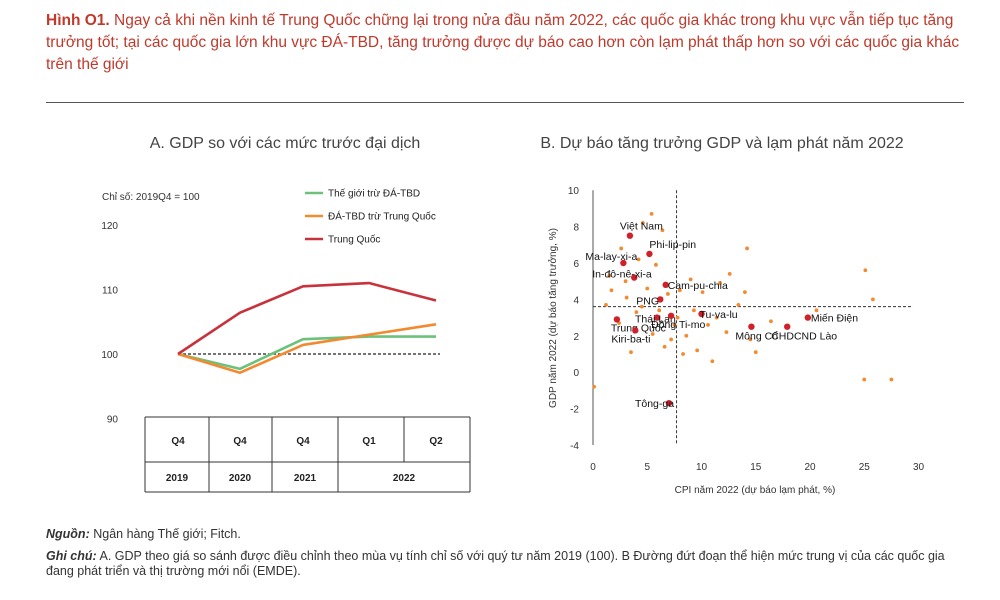 This screenshot has height=600, width=1000. I want to click on chart-b-point-label-8: Đông Ti-mo, so click(678, 325).